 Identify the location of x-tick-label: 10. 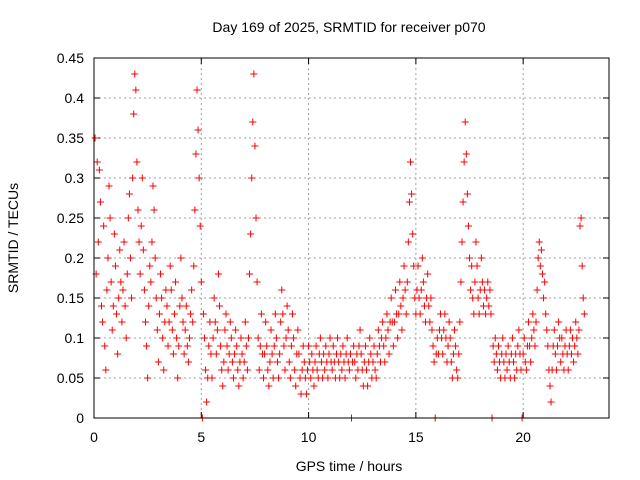
(309, 437).